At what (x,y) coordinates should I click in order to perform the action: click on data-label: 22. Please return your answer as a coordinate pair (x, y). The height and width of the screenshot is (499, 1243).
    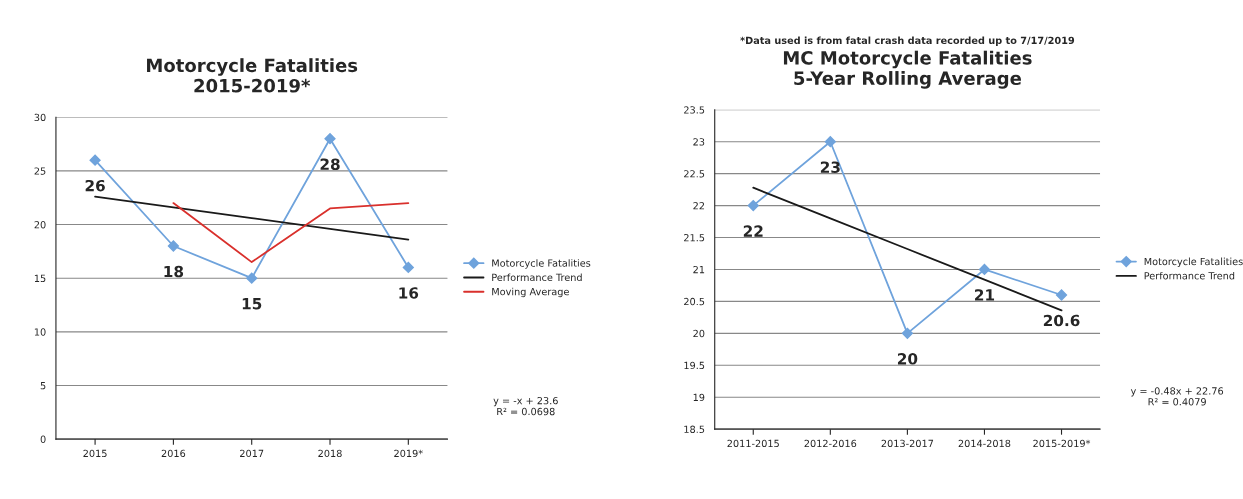
    Looking at the image, I should click on (753, 231).